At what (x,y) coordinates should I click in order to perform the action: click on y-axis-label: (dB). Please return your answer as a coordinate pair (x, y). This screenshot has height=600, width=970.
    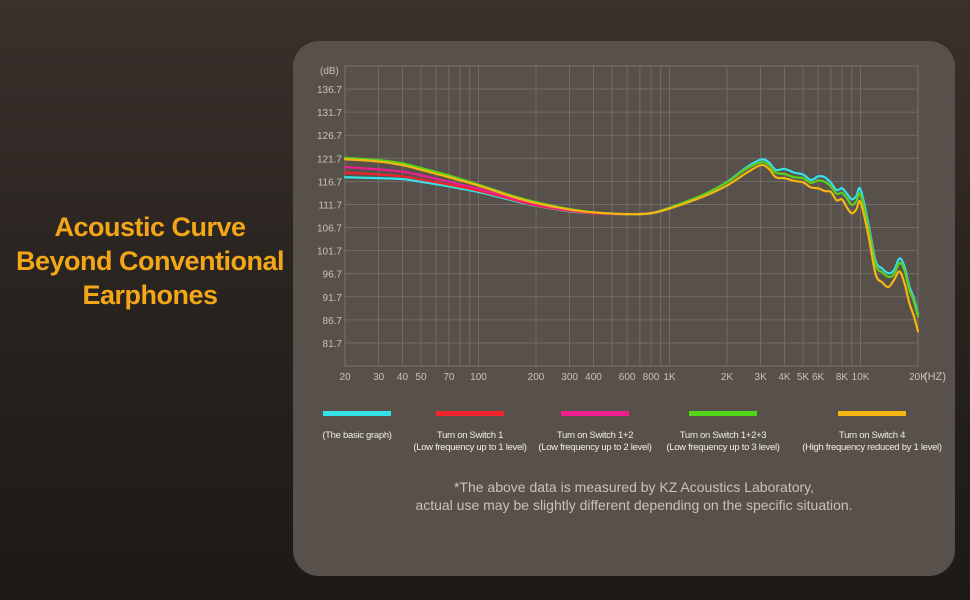
    Looking at the image, I should click on (329, 71).